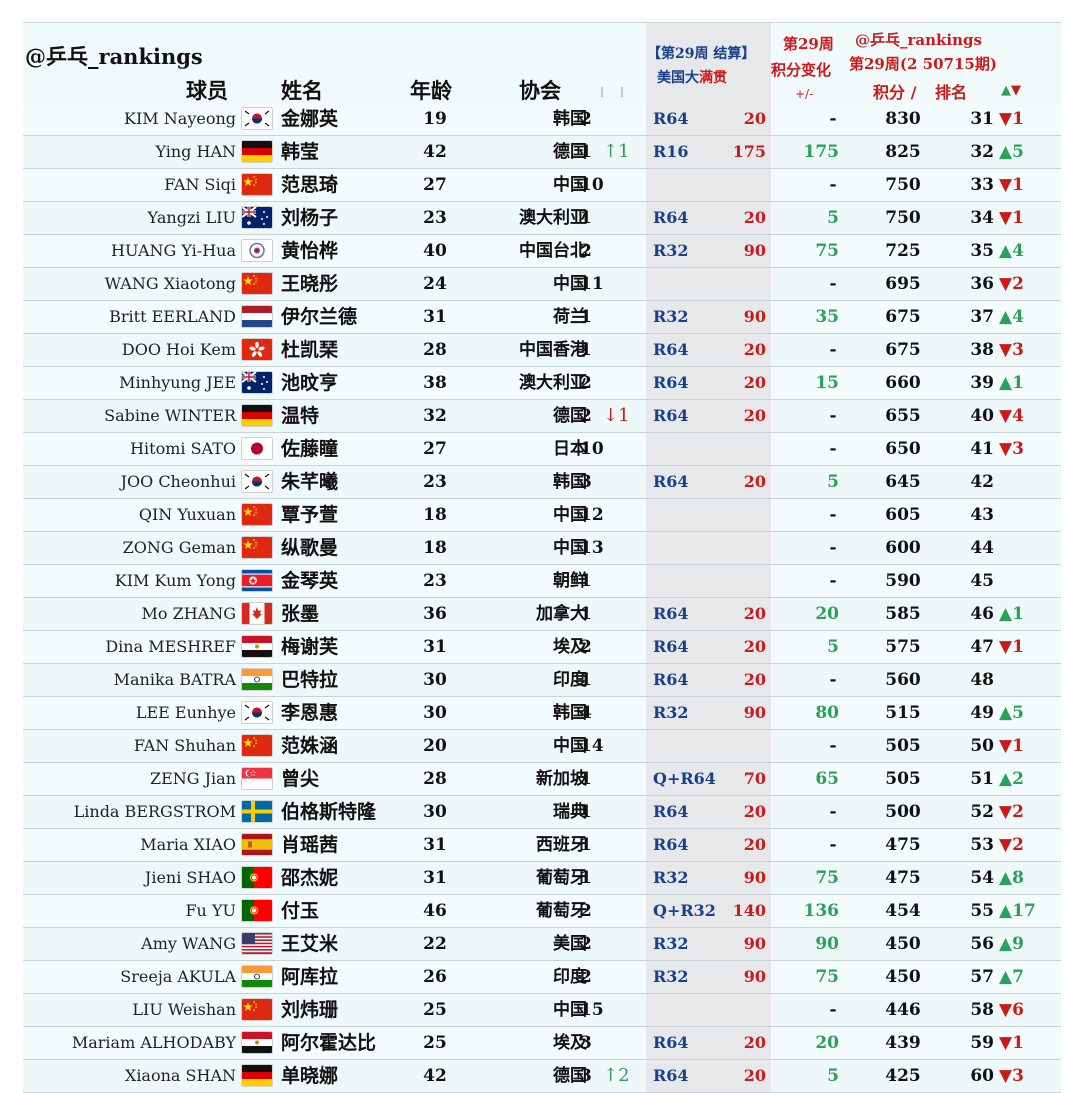 This screenshot has width=1084, height=1093. What do you see at coordinates (257, 349) in the screenshot?
I see `hk-flag-icon` at bounding box center [257, 349].